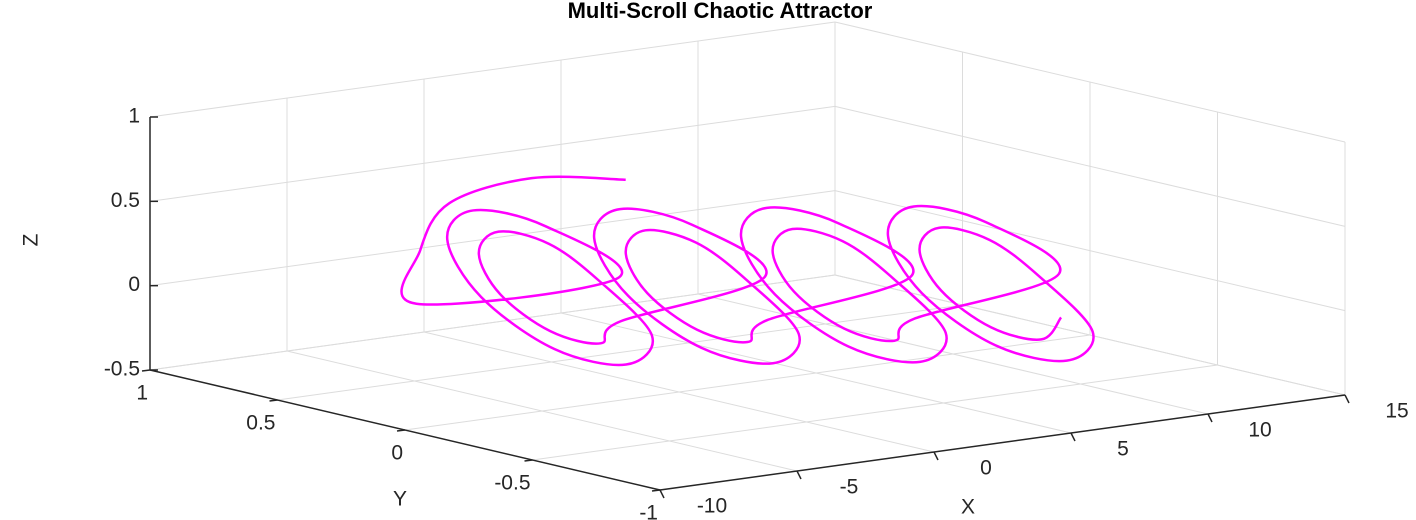 This screenshot has width=1416, height=520. Describe the element at coordinates (986, 468) in the screenshot. I see `x-tick-label: 0` at that location.